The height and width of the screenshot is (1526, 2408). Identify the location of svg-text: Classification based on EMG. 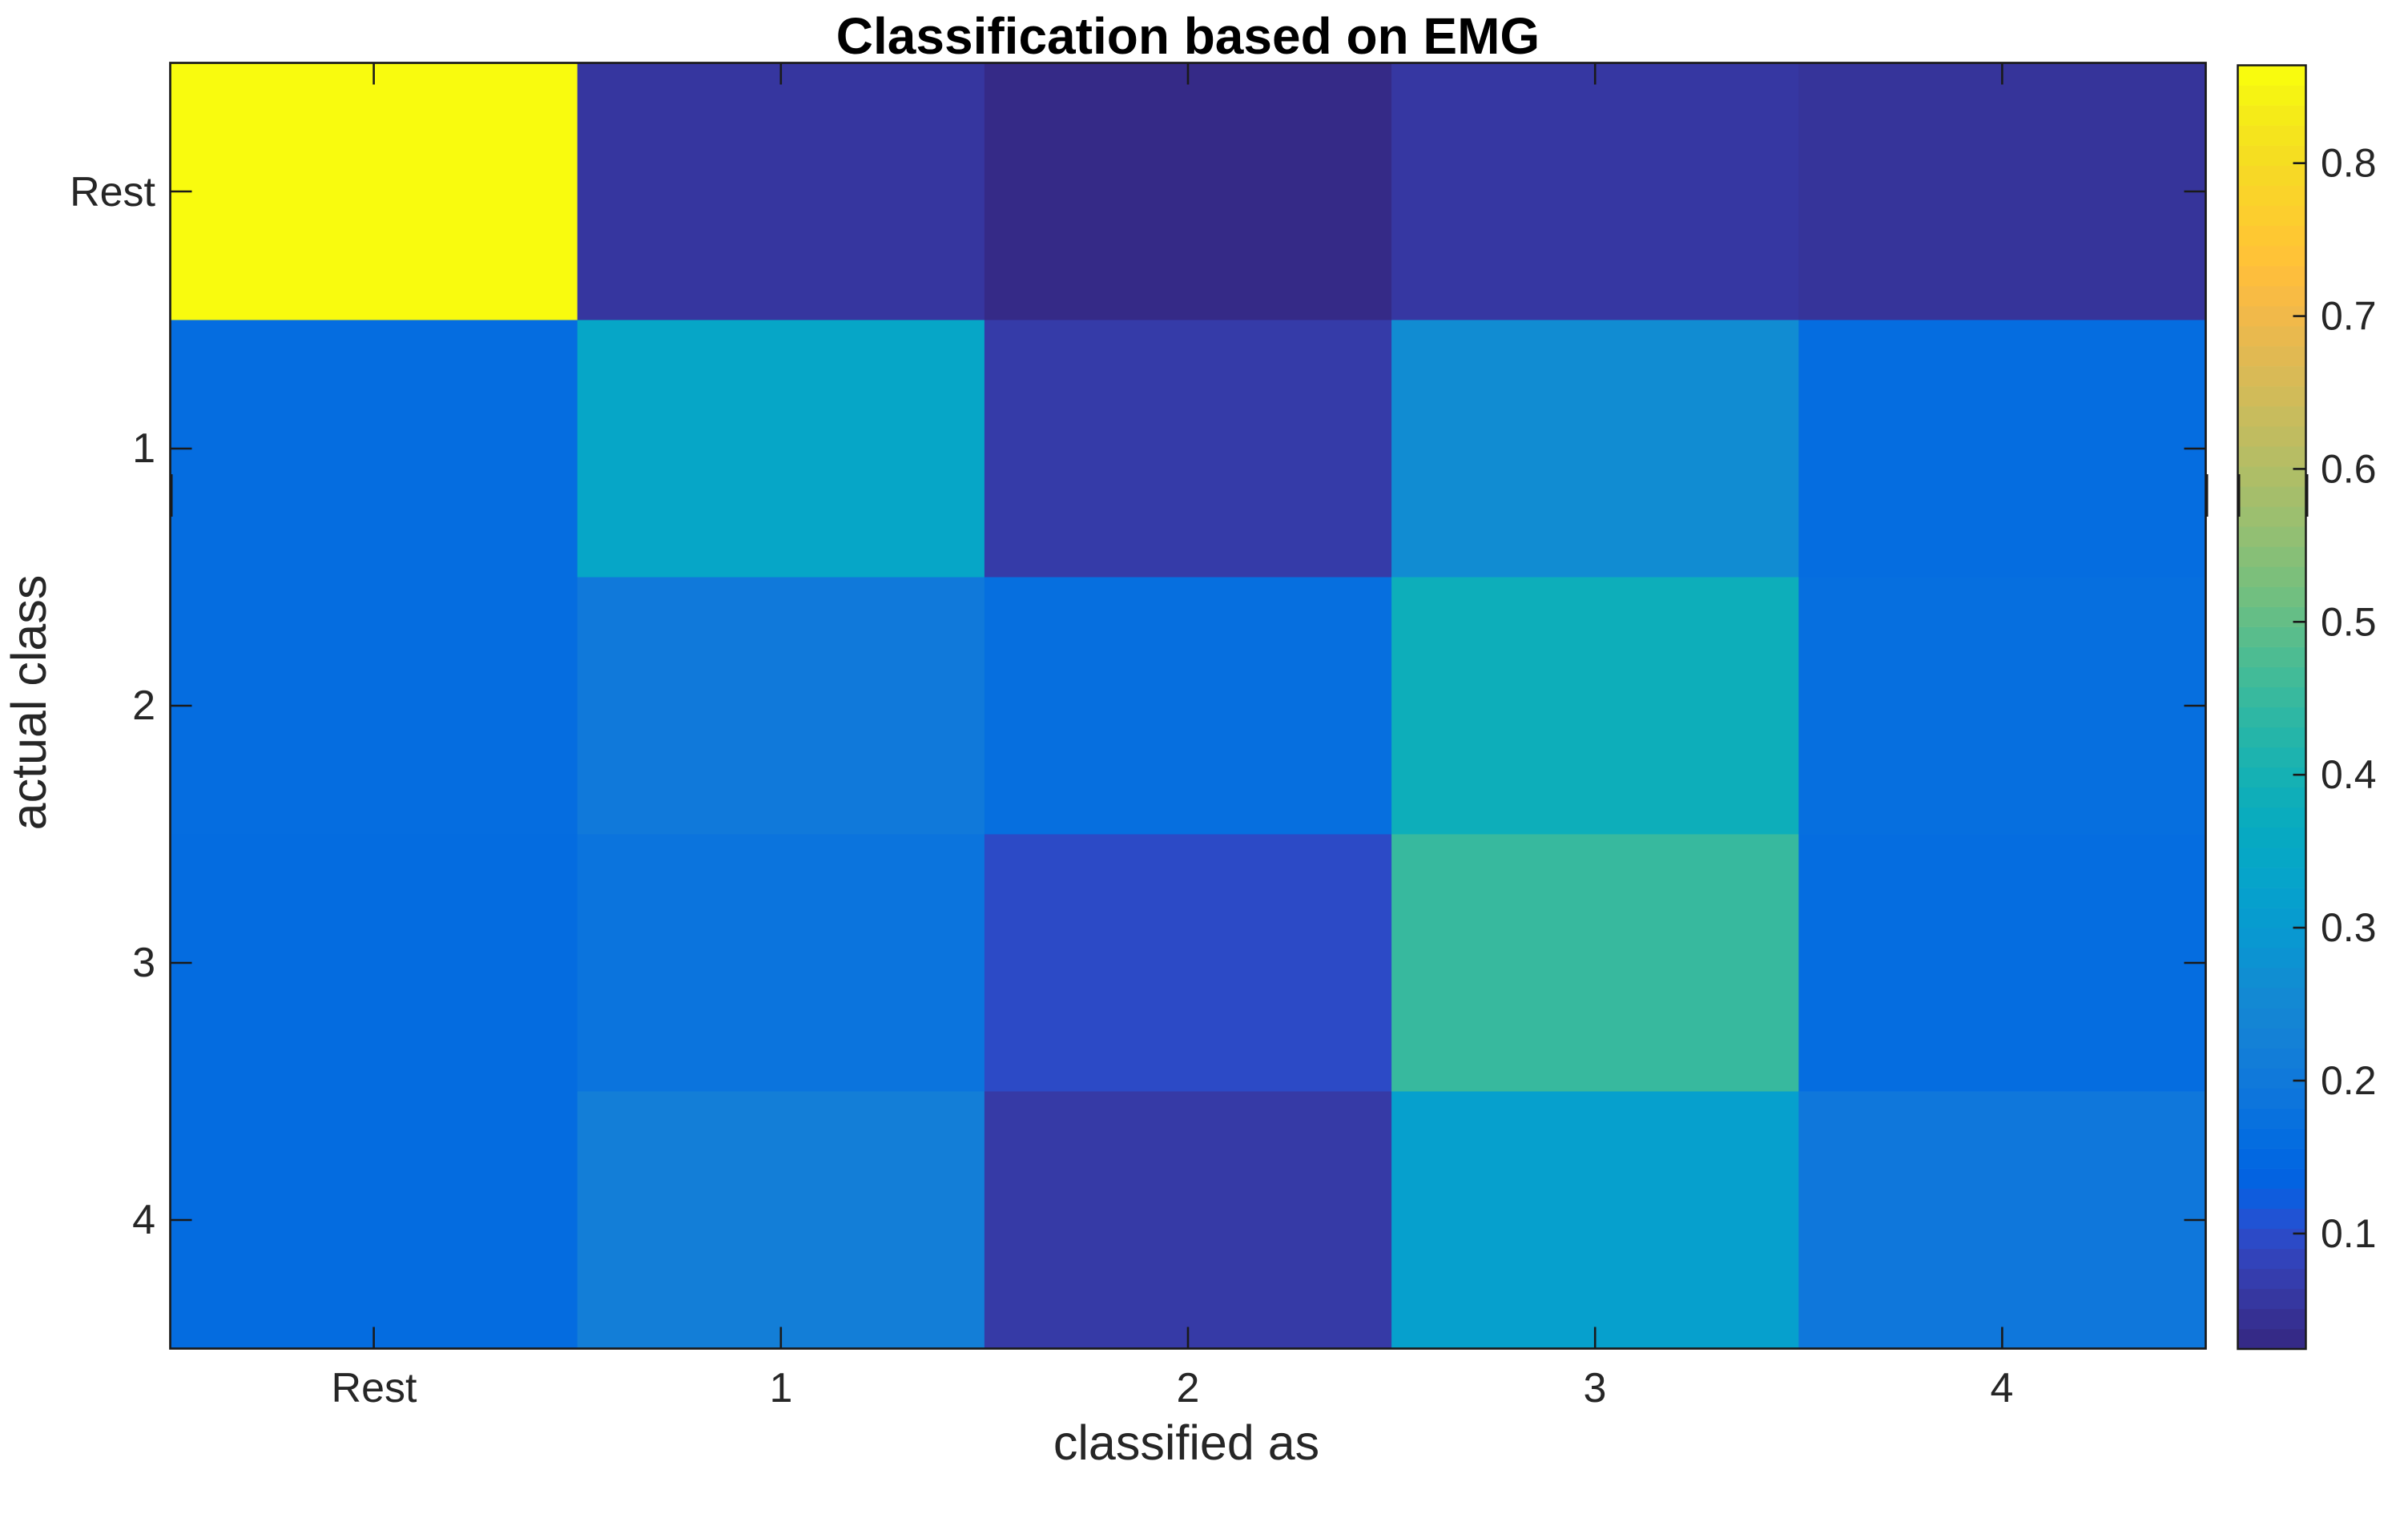
(1188, 36).